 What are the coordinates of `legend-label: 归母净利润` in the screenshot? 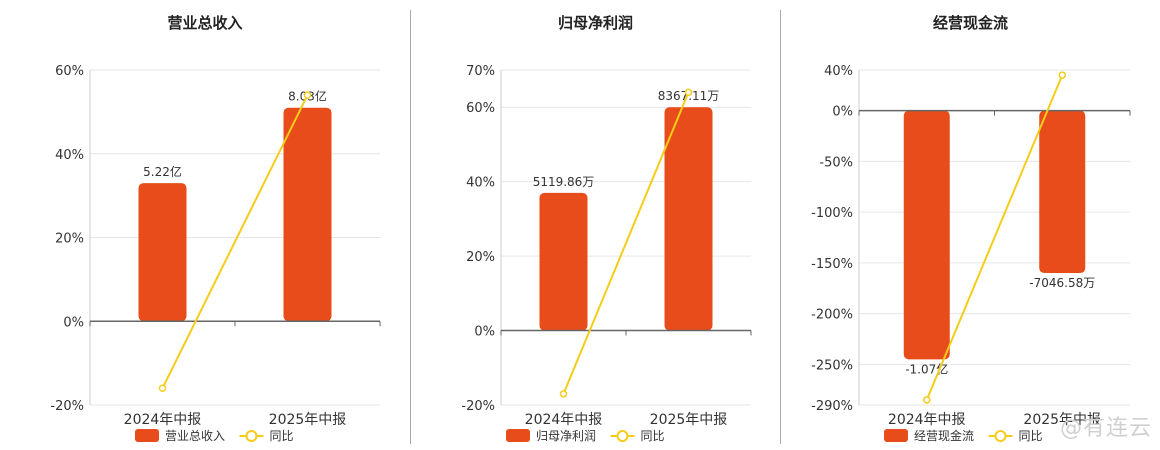 It's located at (566, 436).